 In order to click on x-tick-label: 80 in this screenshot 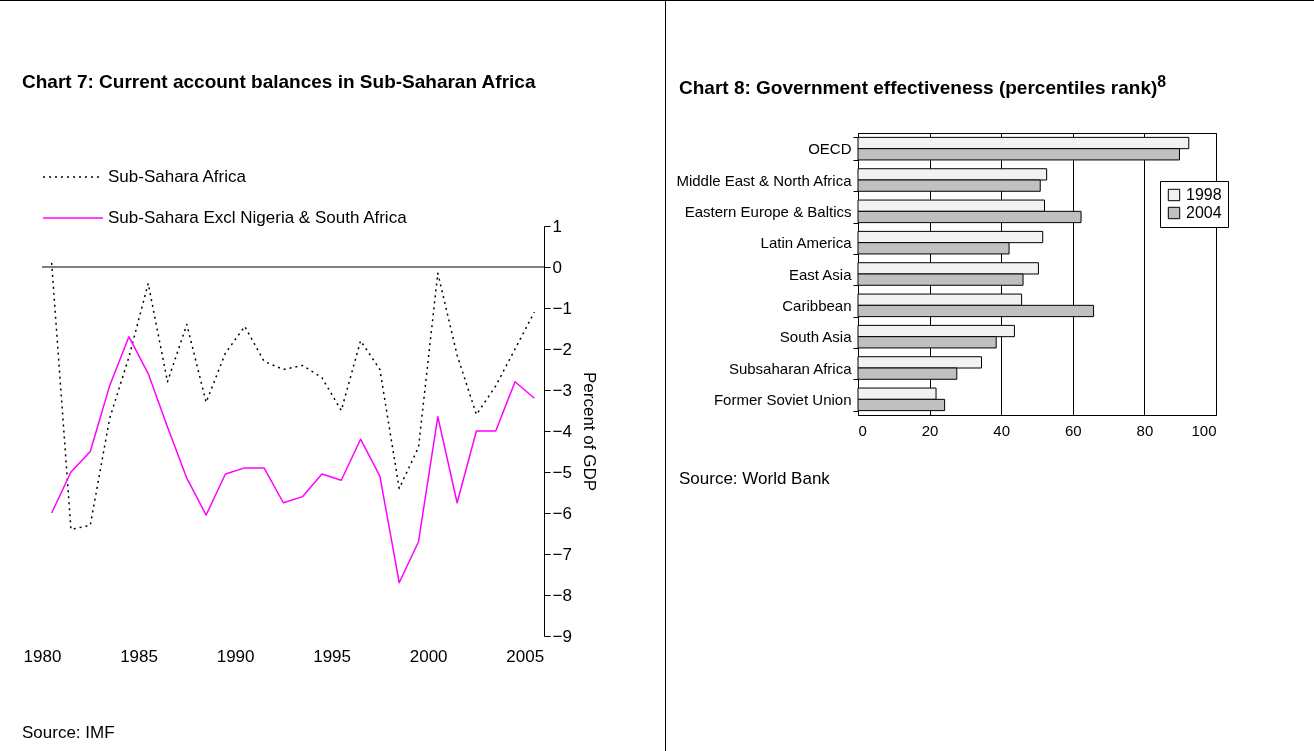, I will do `click(1145, 430)`.